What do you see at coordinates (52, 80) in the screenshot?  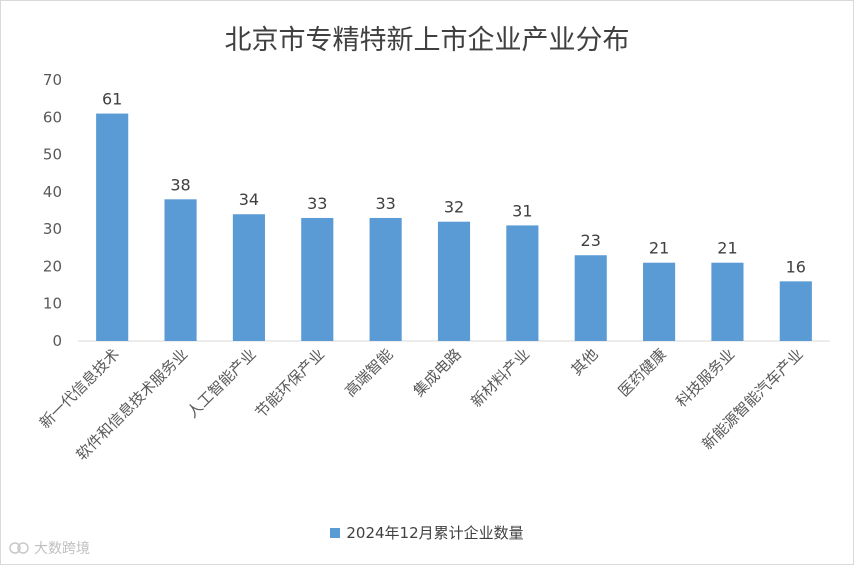 I see `y-tick-label: 70` at bounding box center [52, 80].